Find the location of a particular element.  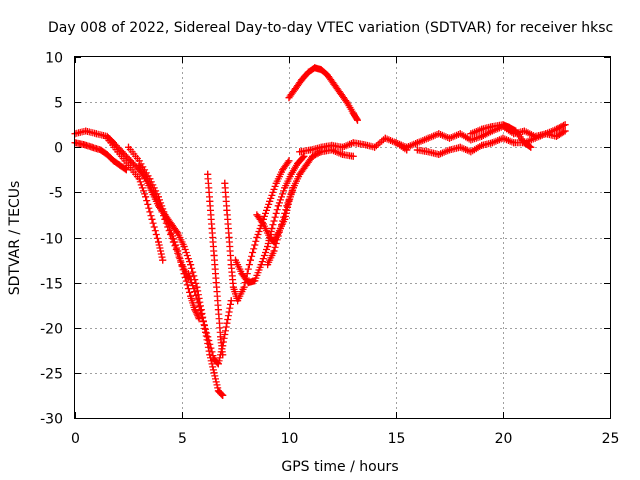

x-axis-label: GPS time / hours is located at coordinates (339, 467).